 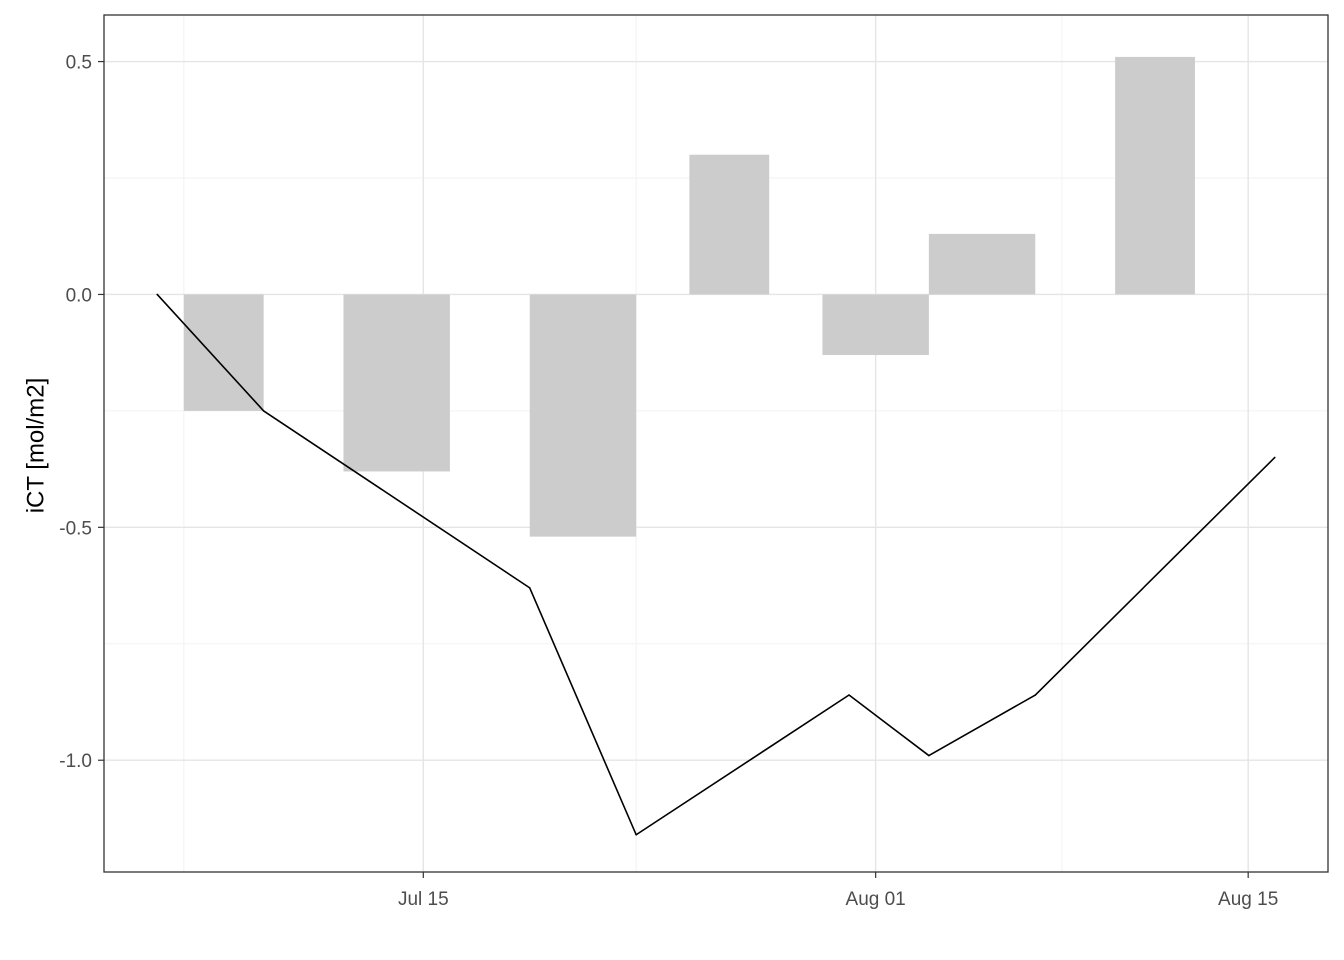 I want to click on y-tick-label: -0.5, so click(x=75, y=528).